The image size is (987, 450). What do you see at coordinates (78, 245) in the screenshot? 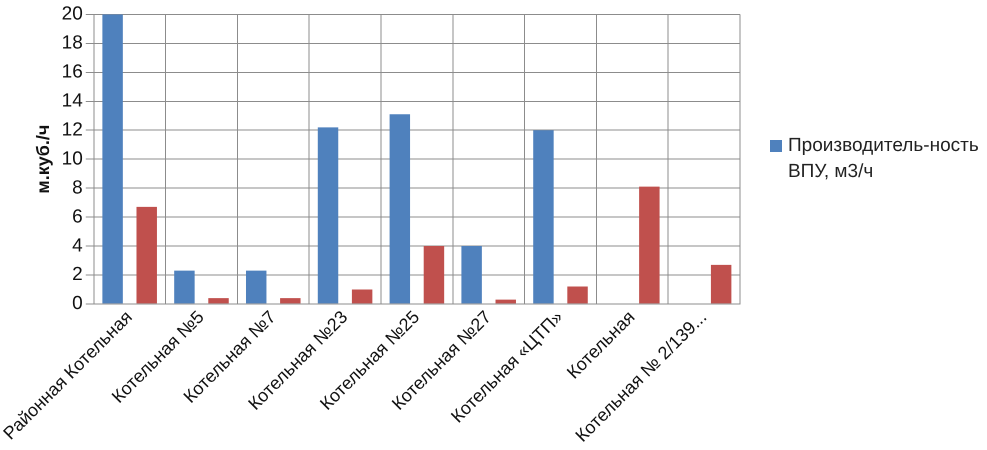
I see `y-tick-label: 4` at bounding box center [78, 245].